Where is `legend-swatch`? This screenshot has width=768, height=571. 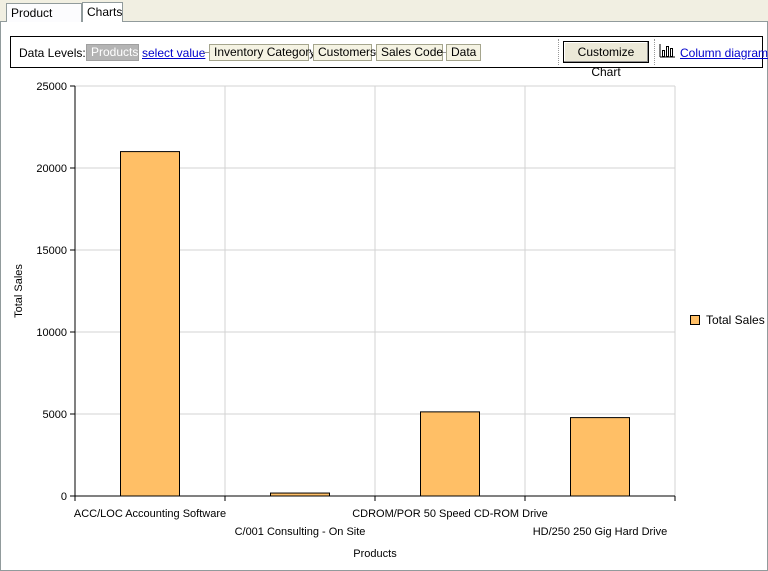
legend-swatch is located at coordinates (695, 320).